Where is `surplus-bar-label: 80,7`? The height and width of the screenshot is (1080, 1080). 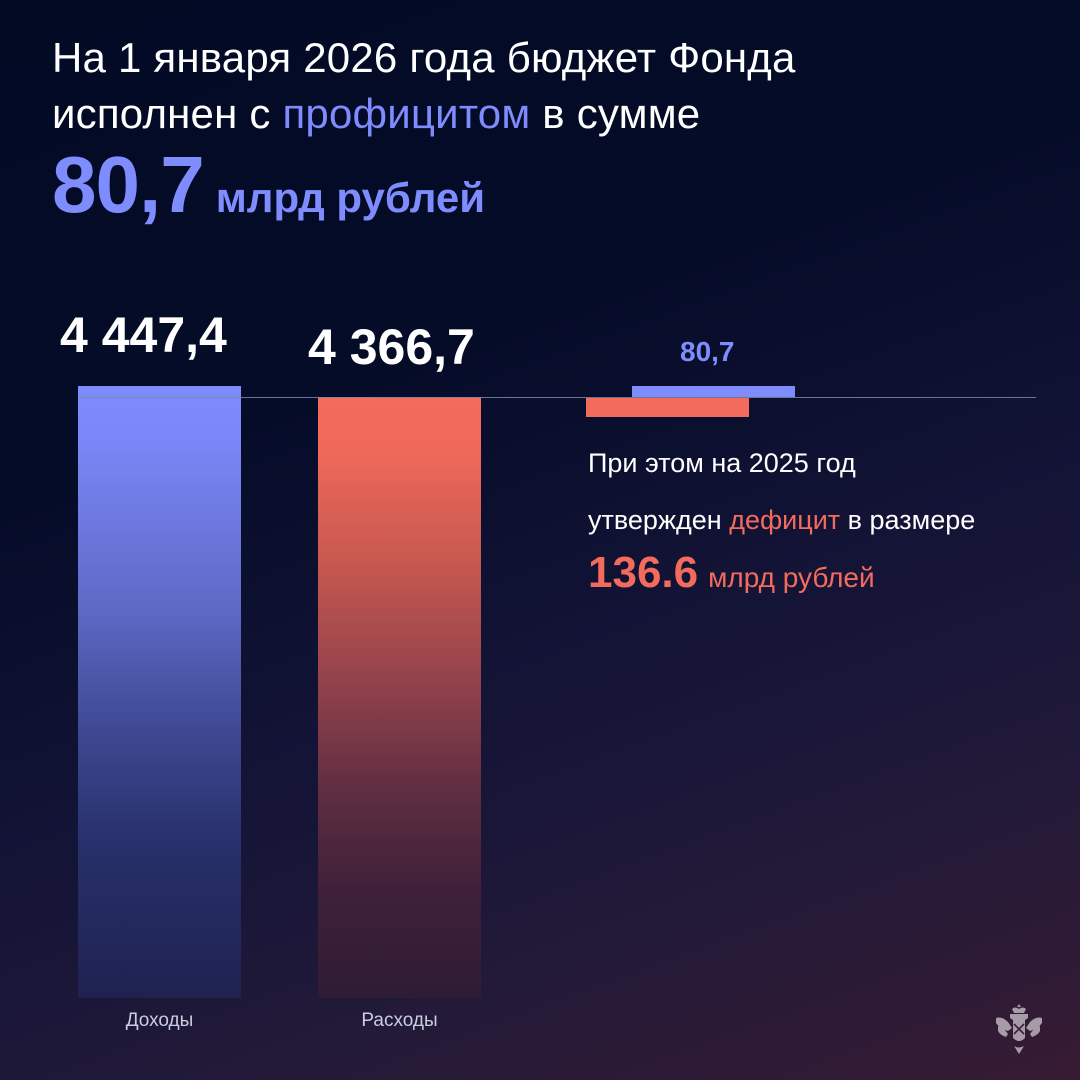 surplus-bar-label: 80,7 is located at coordinates (707, 351).